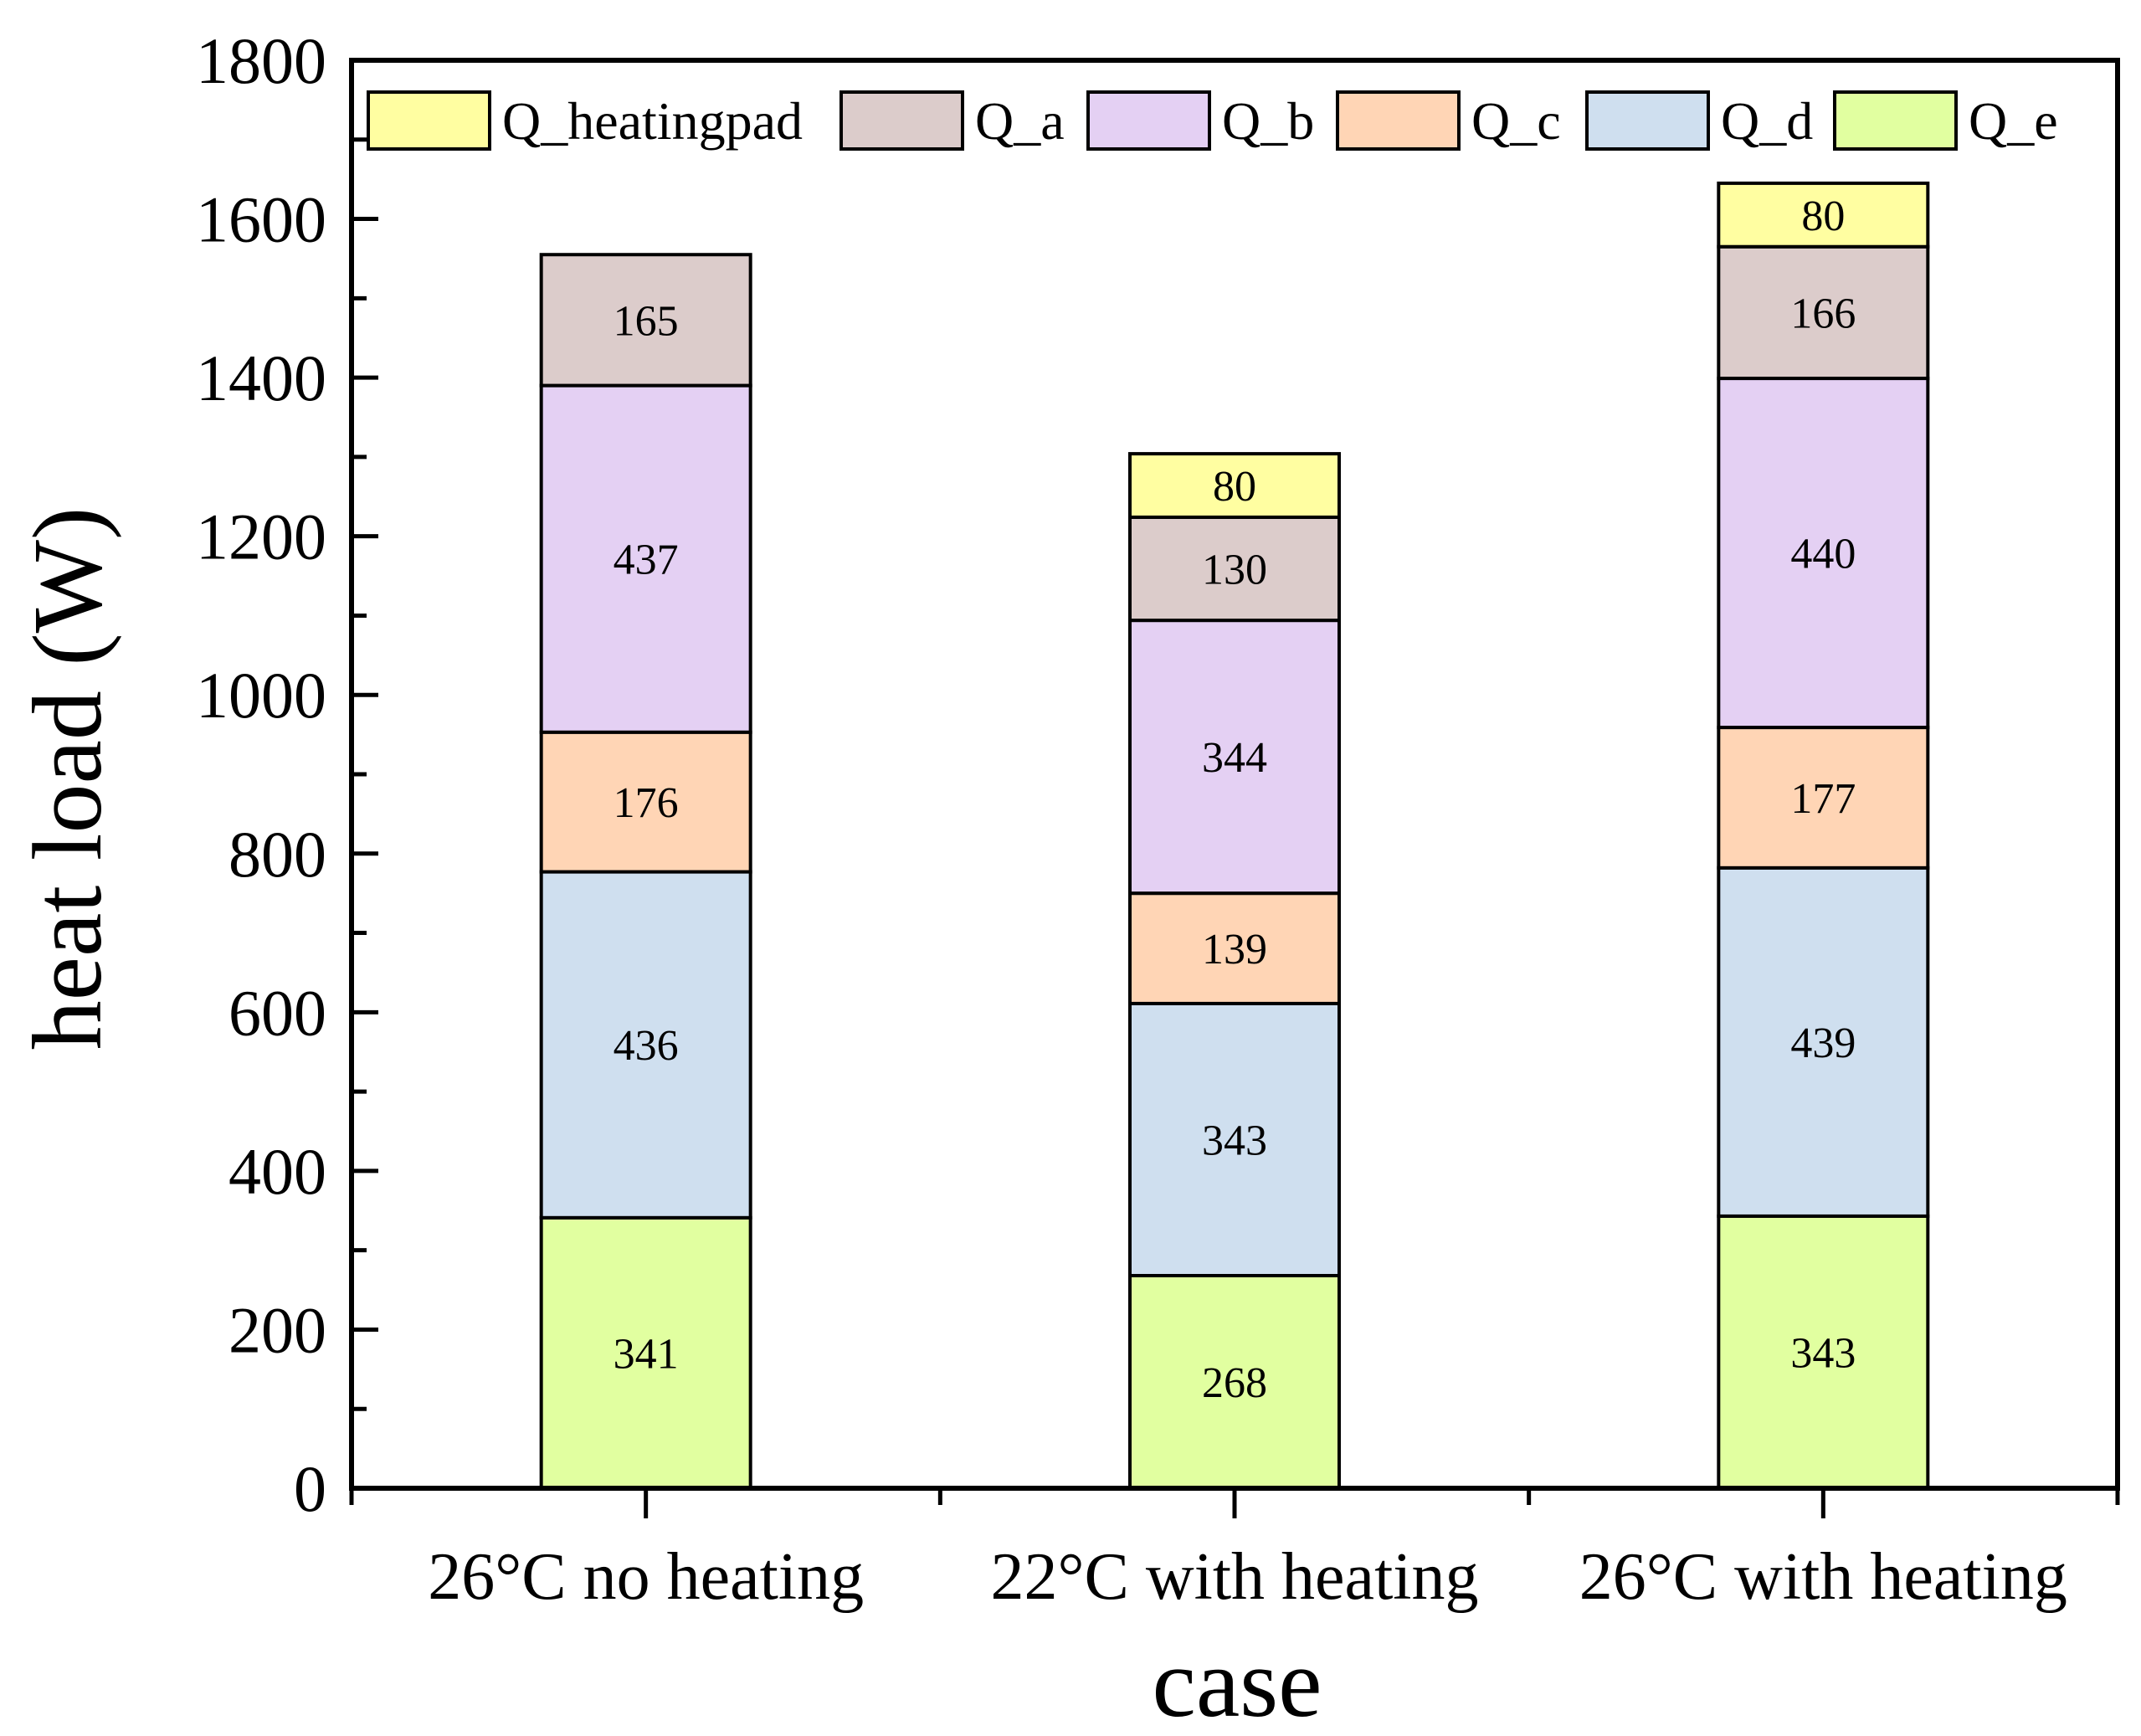  What do you see at coordinates (261, 219) in the screenshot?
I see `y-tick-label: 1600` at bounding box center [261, 219].